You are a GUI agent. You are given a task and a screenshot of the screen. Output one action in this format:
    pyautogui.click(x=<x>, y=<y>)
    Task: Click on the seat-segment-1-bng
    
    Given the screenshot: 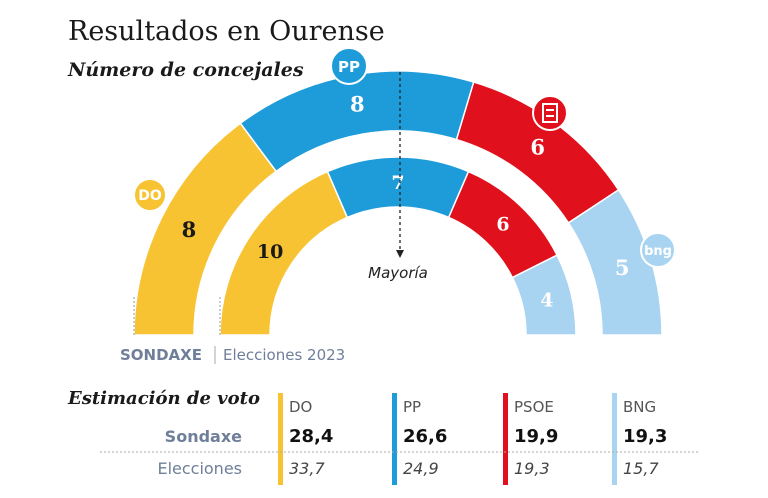 What is the action you would take?
    pyautogui.click(x=544, y=295)
    